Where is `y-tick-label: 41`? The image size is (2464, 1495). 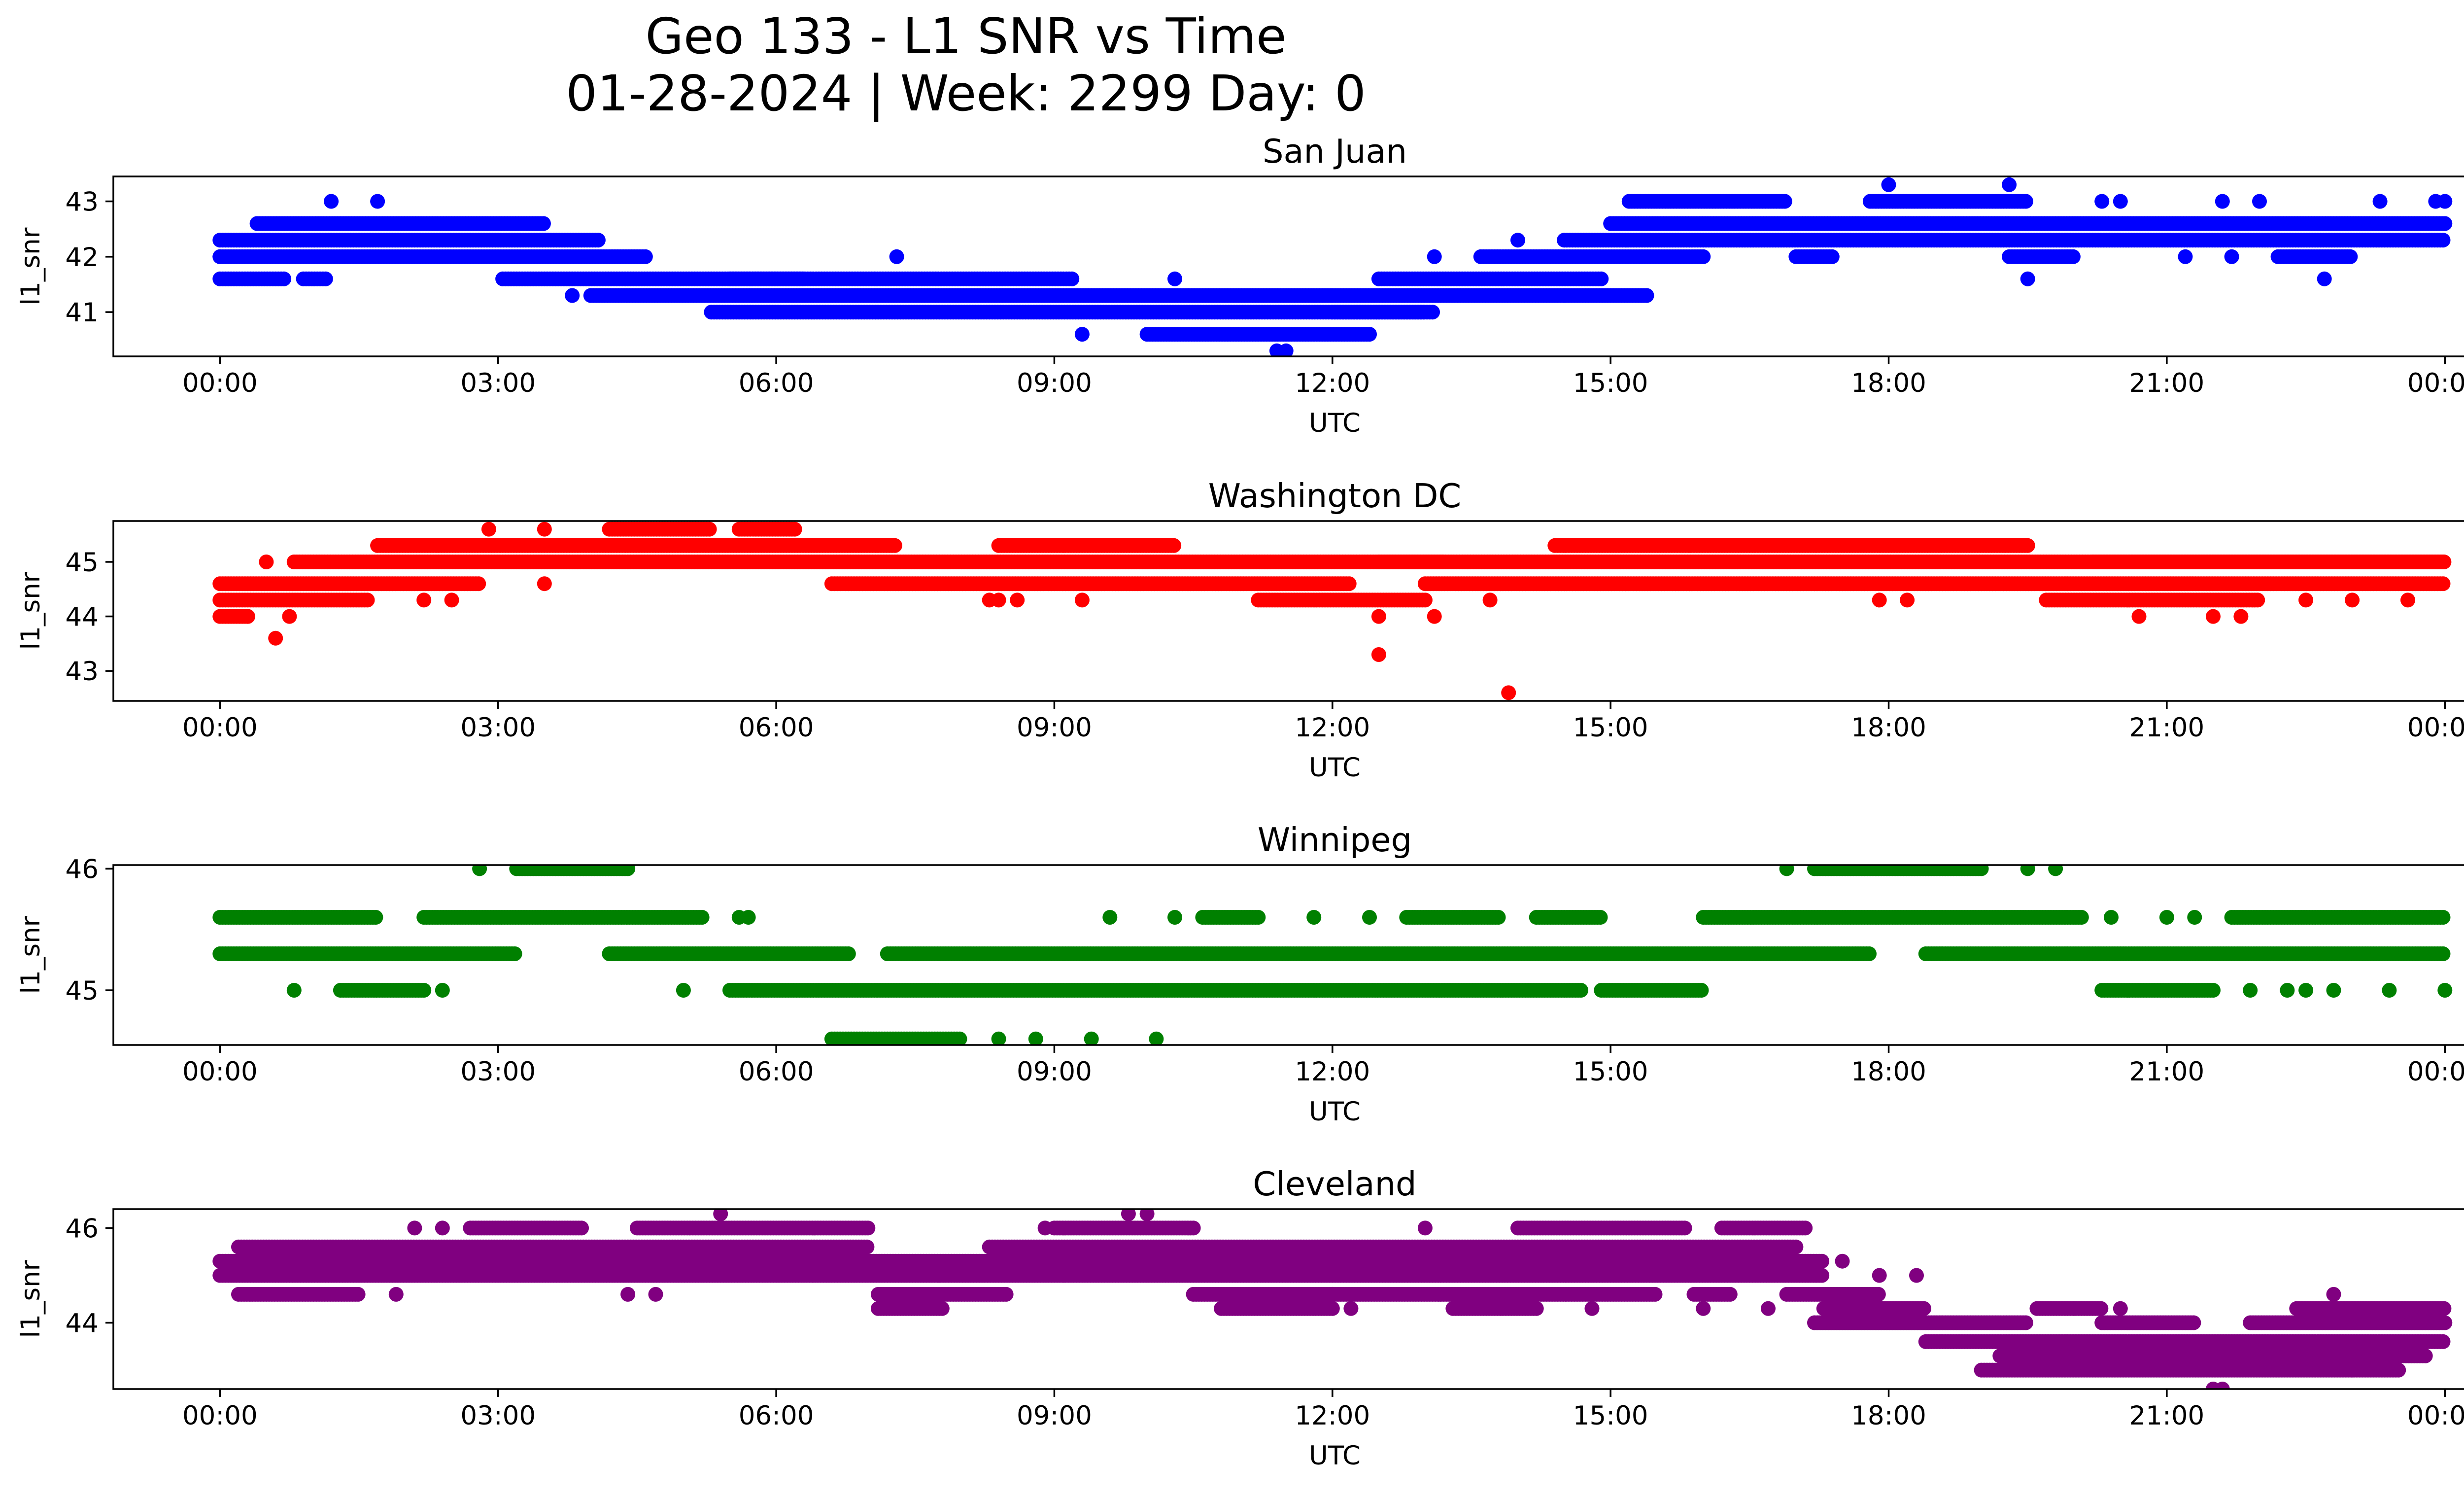
y-tick-label: 41 is located at coordinates (82, 313).